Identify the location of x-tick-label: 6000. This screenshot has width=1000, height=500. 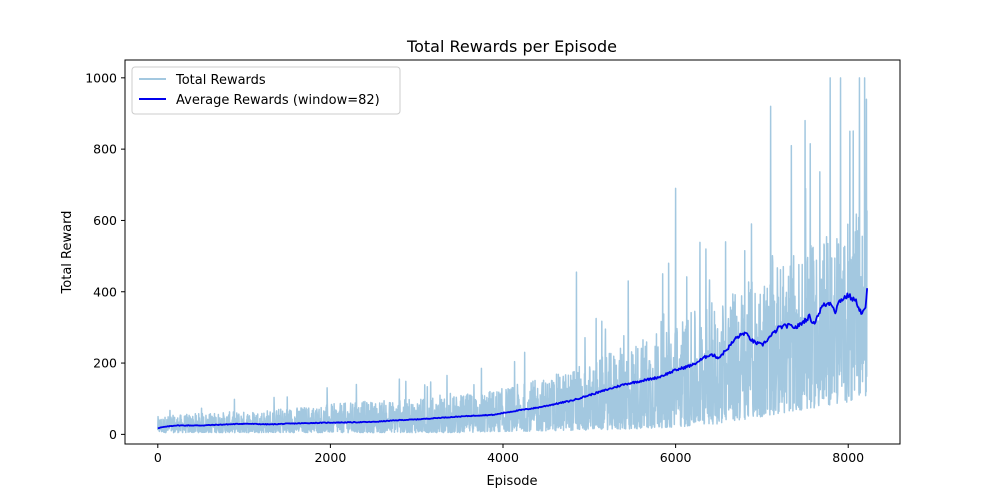
(676, 457).